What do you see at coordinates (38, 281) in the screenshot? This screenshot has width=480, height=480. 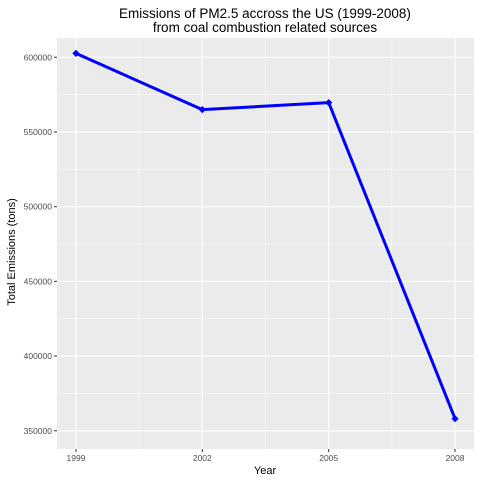 I see `y-tick-label: 450000` at bounding box center [38, 281].